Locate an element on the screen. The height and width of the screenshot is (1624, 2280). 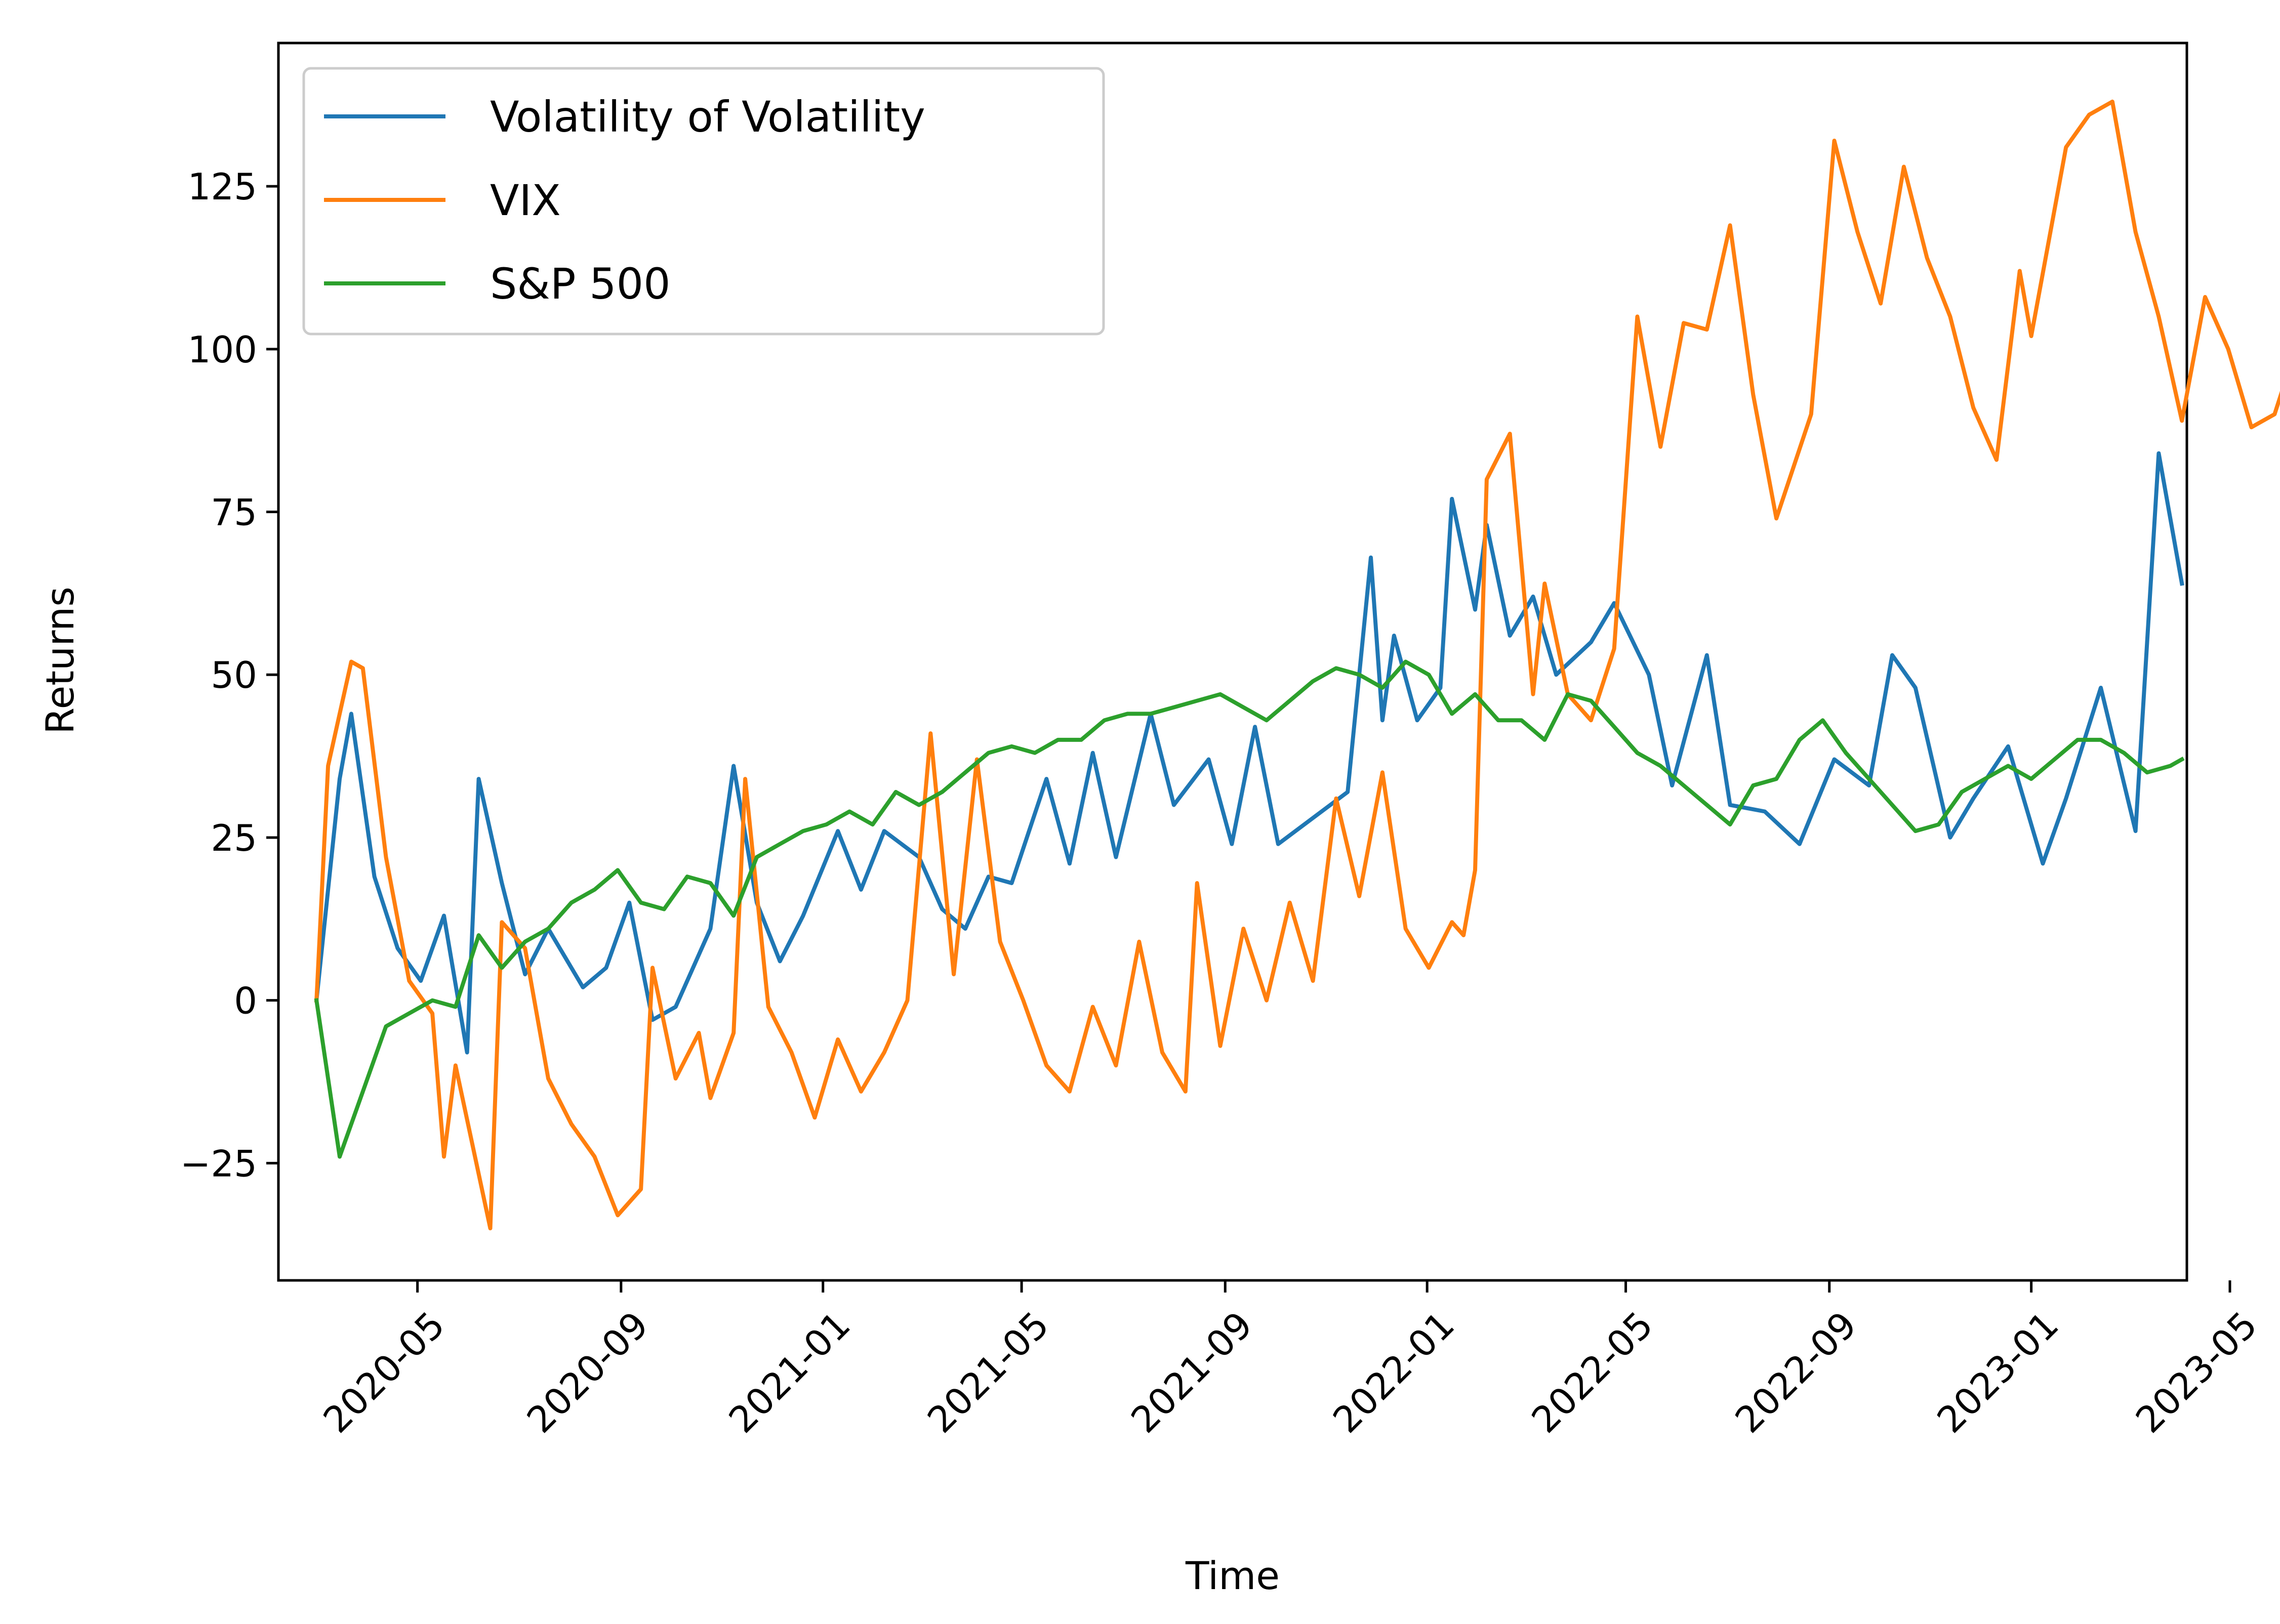
legend-label-1: Volatility of Volatility is located at coordinates (707, 117).